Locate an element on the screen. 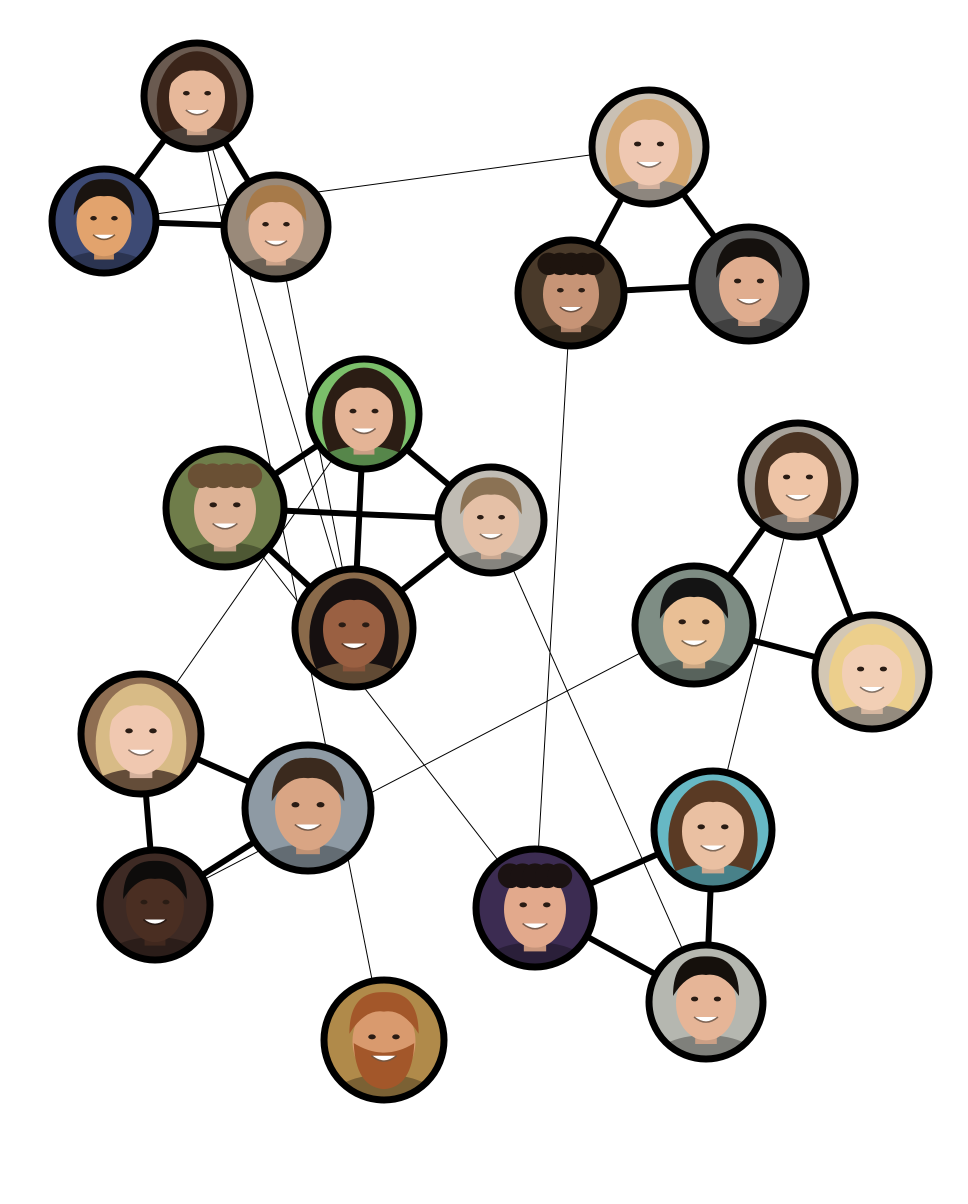  weak-edge-n05-n17 is located at coordinates (553, 600).